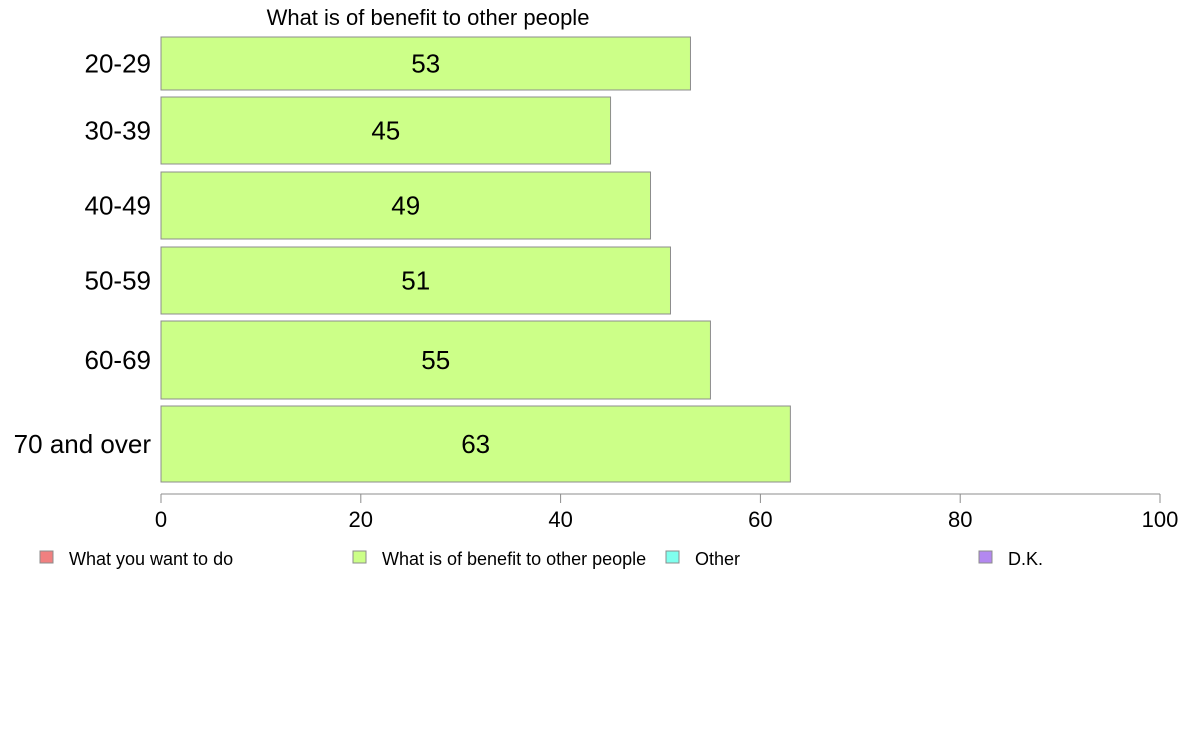 Image resolution: width=1188 pixels, height=736 pixels. I want to click on category-label: 70 and over, so click(83, 444).